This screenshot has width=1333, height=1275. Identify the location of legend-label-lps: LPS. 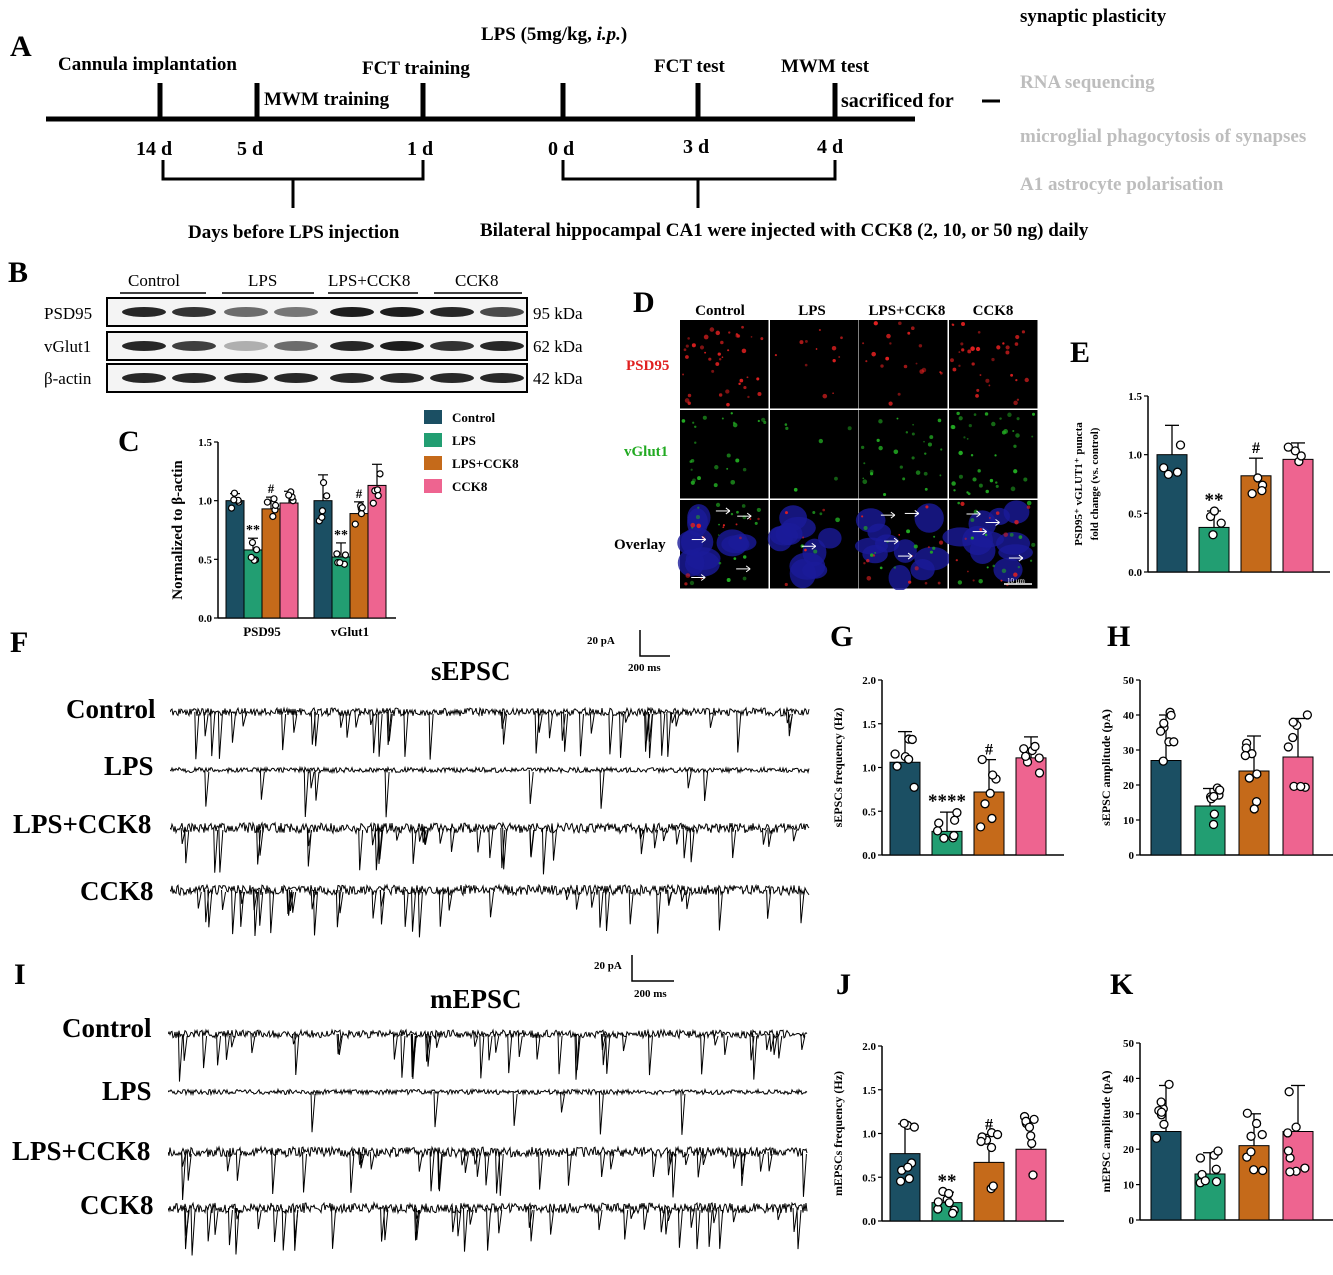
(464, 440).